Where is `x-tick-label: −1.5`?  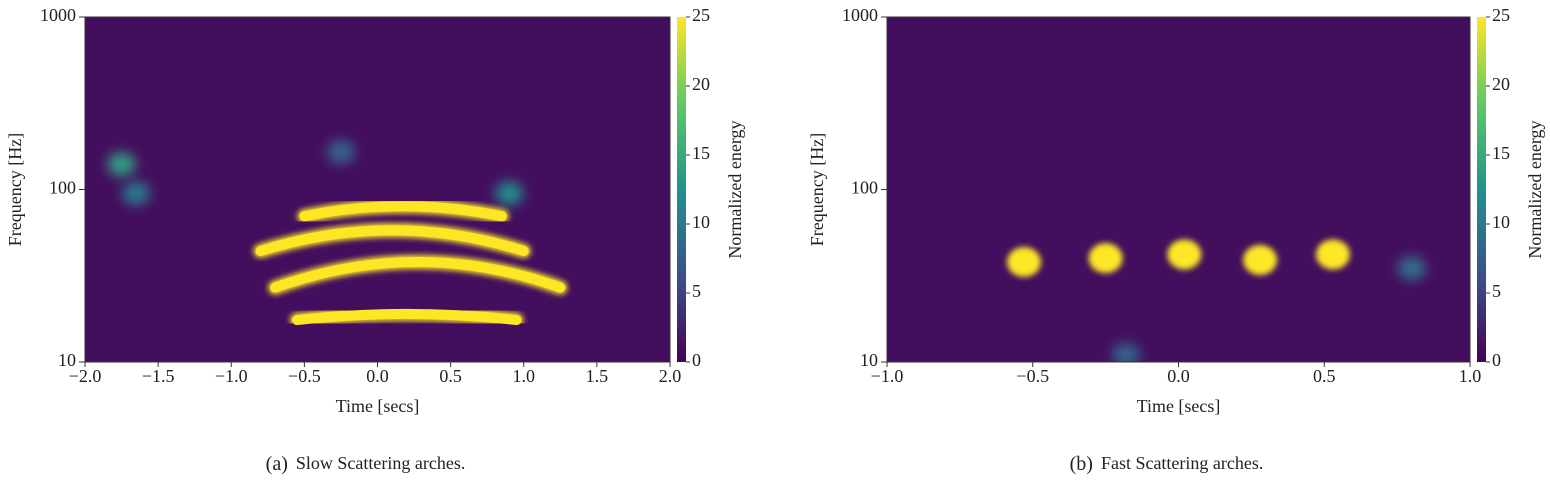
x-tick-label: −1.5 is located at coordinates (158, 376).